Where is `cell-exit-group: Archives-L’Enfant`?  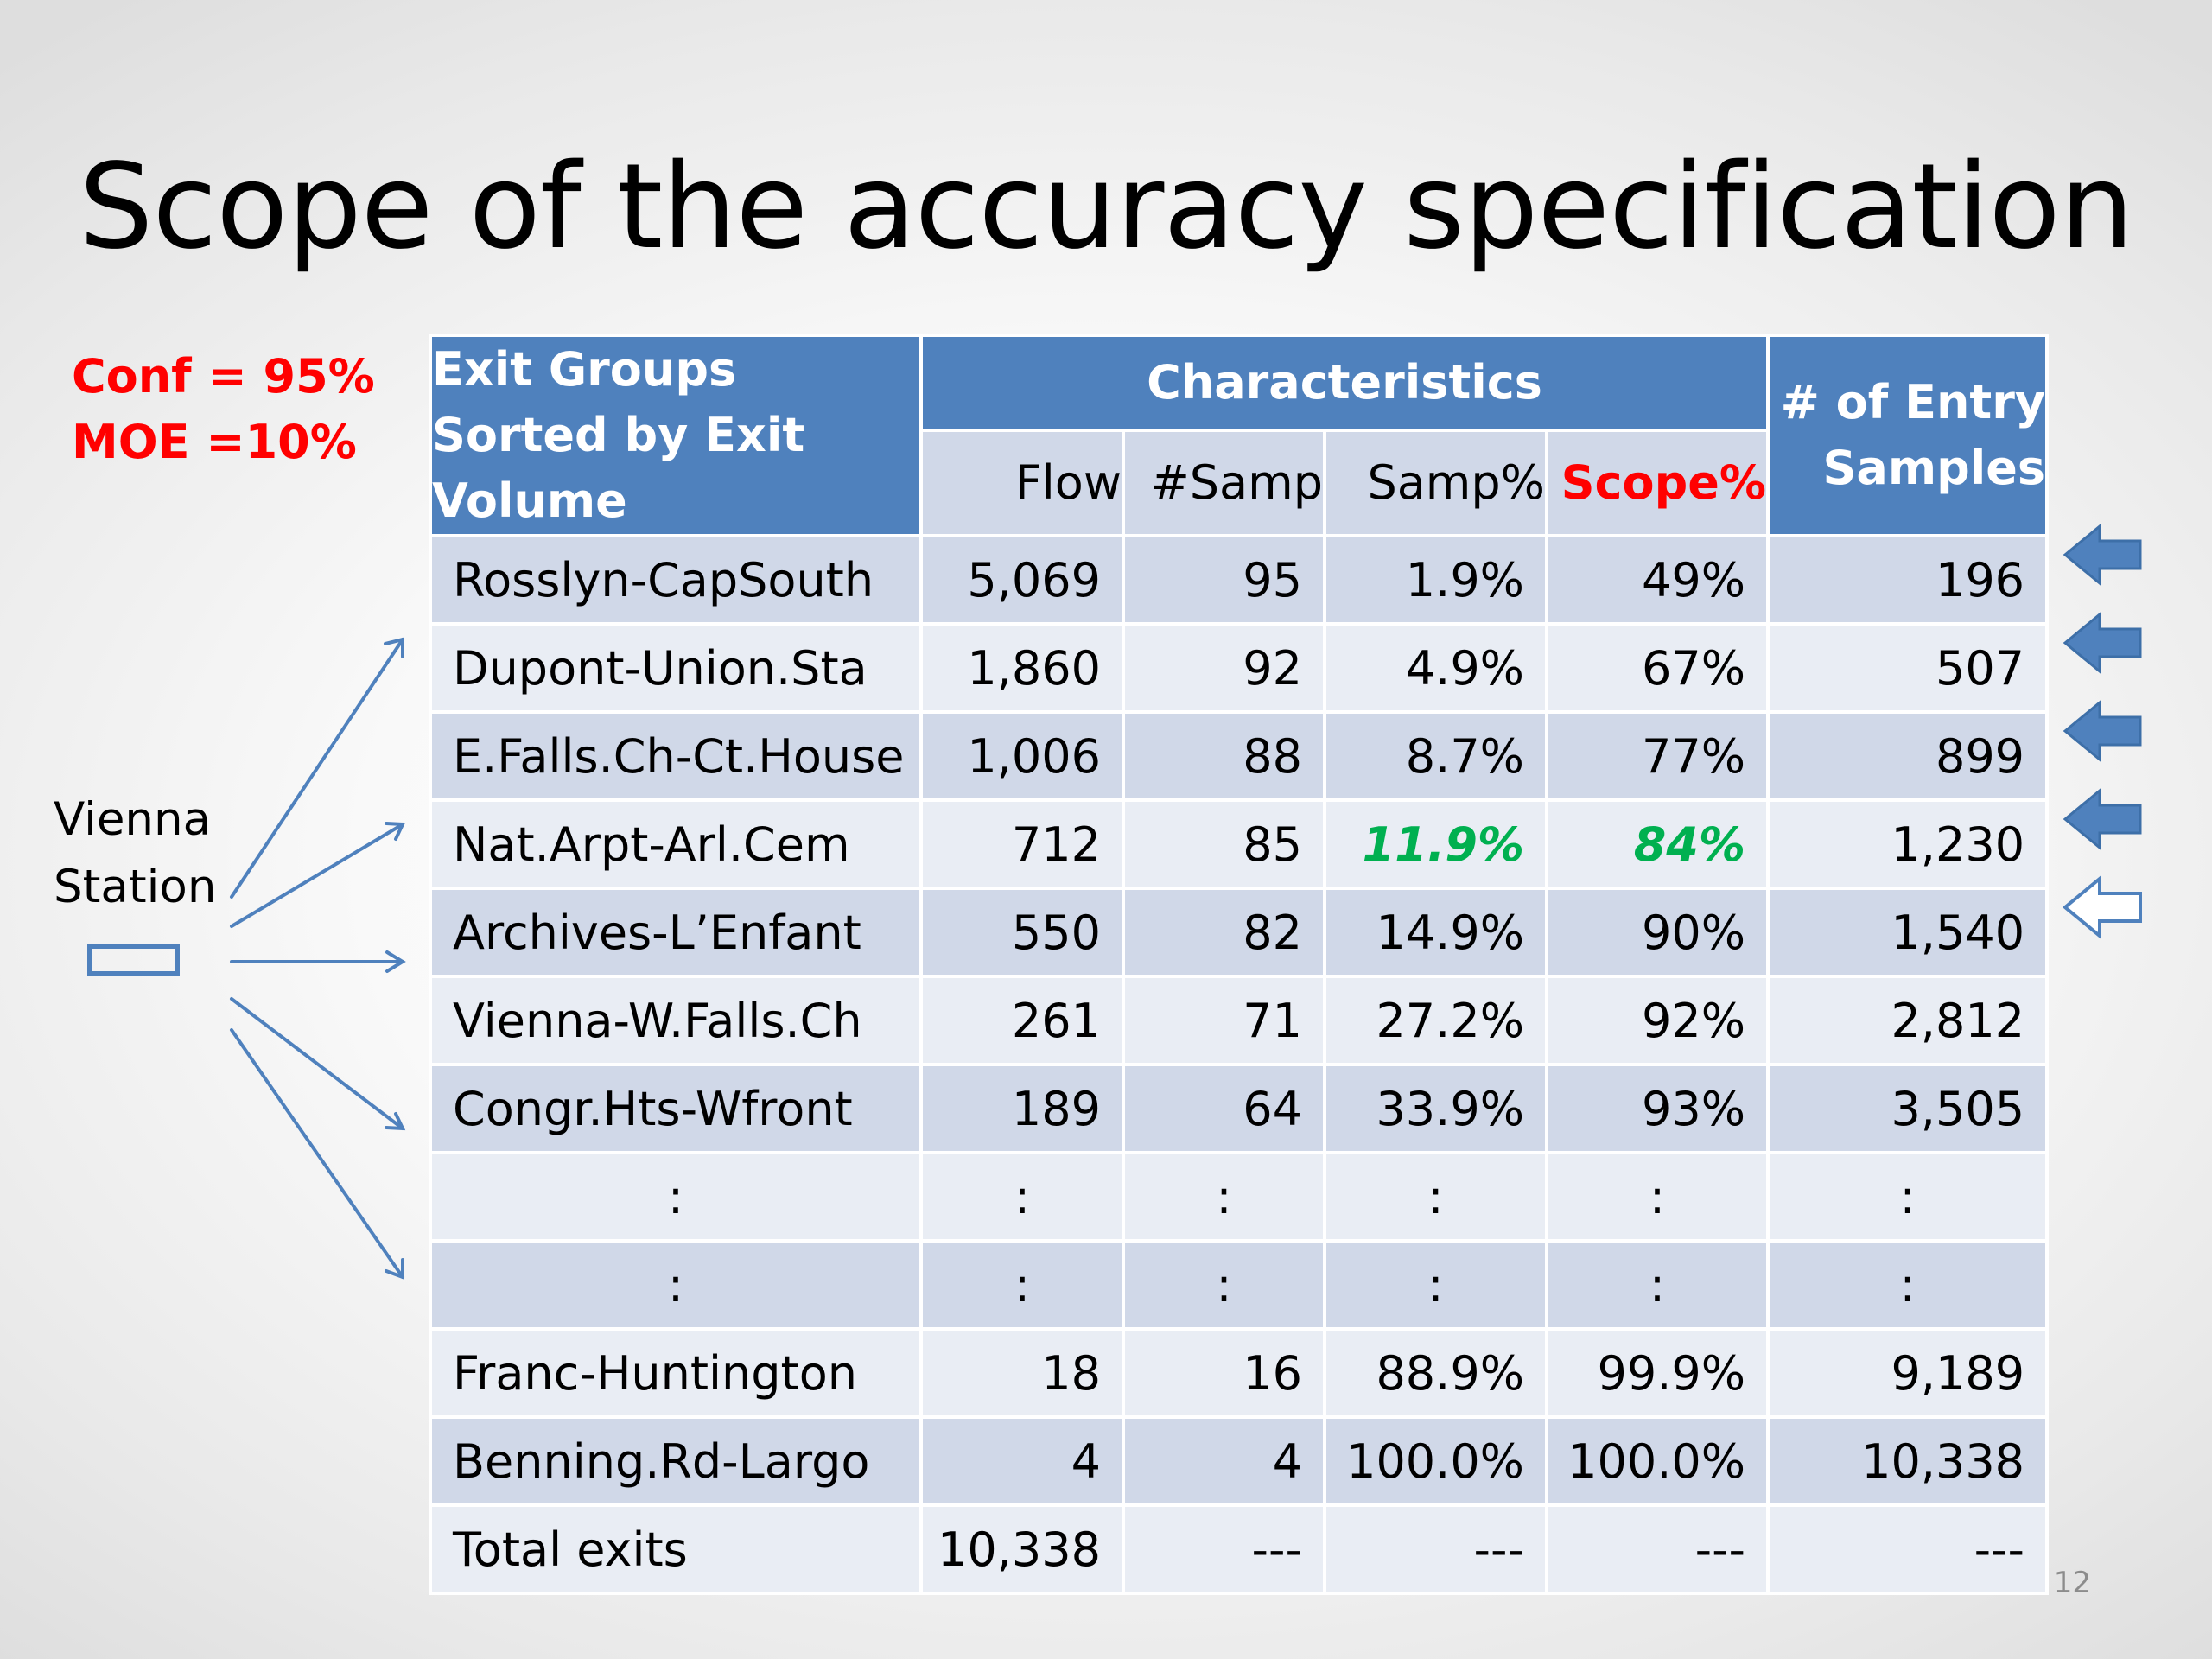 cell-exit-group: Archives-L’Enfant is located at coordinates (676, 932).